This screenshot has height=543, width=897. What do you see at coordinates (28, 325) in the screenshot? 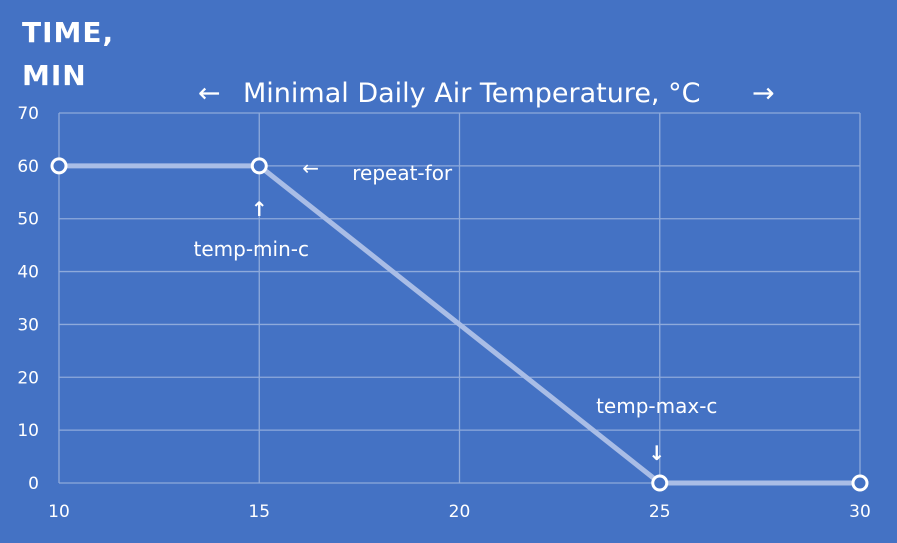
I see `y-tick-label: 30` at bounding box center [28, 325].